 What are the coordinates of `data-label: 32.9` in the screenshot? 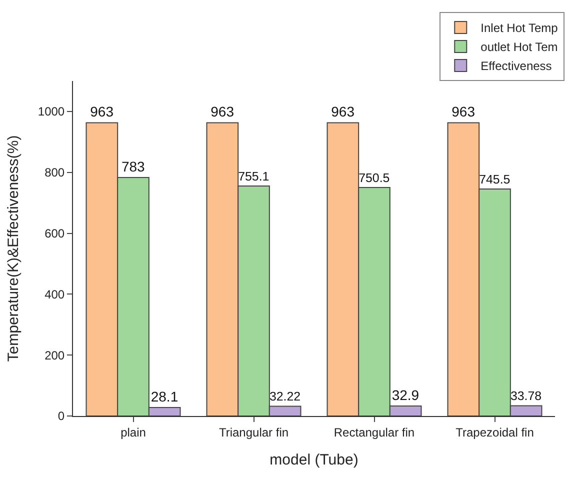 It's located at (406, 394).